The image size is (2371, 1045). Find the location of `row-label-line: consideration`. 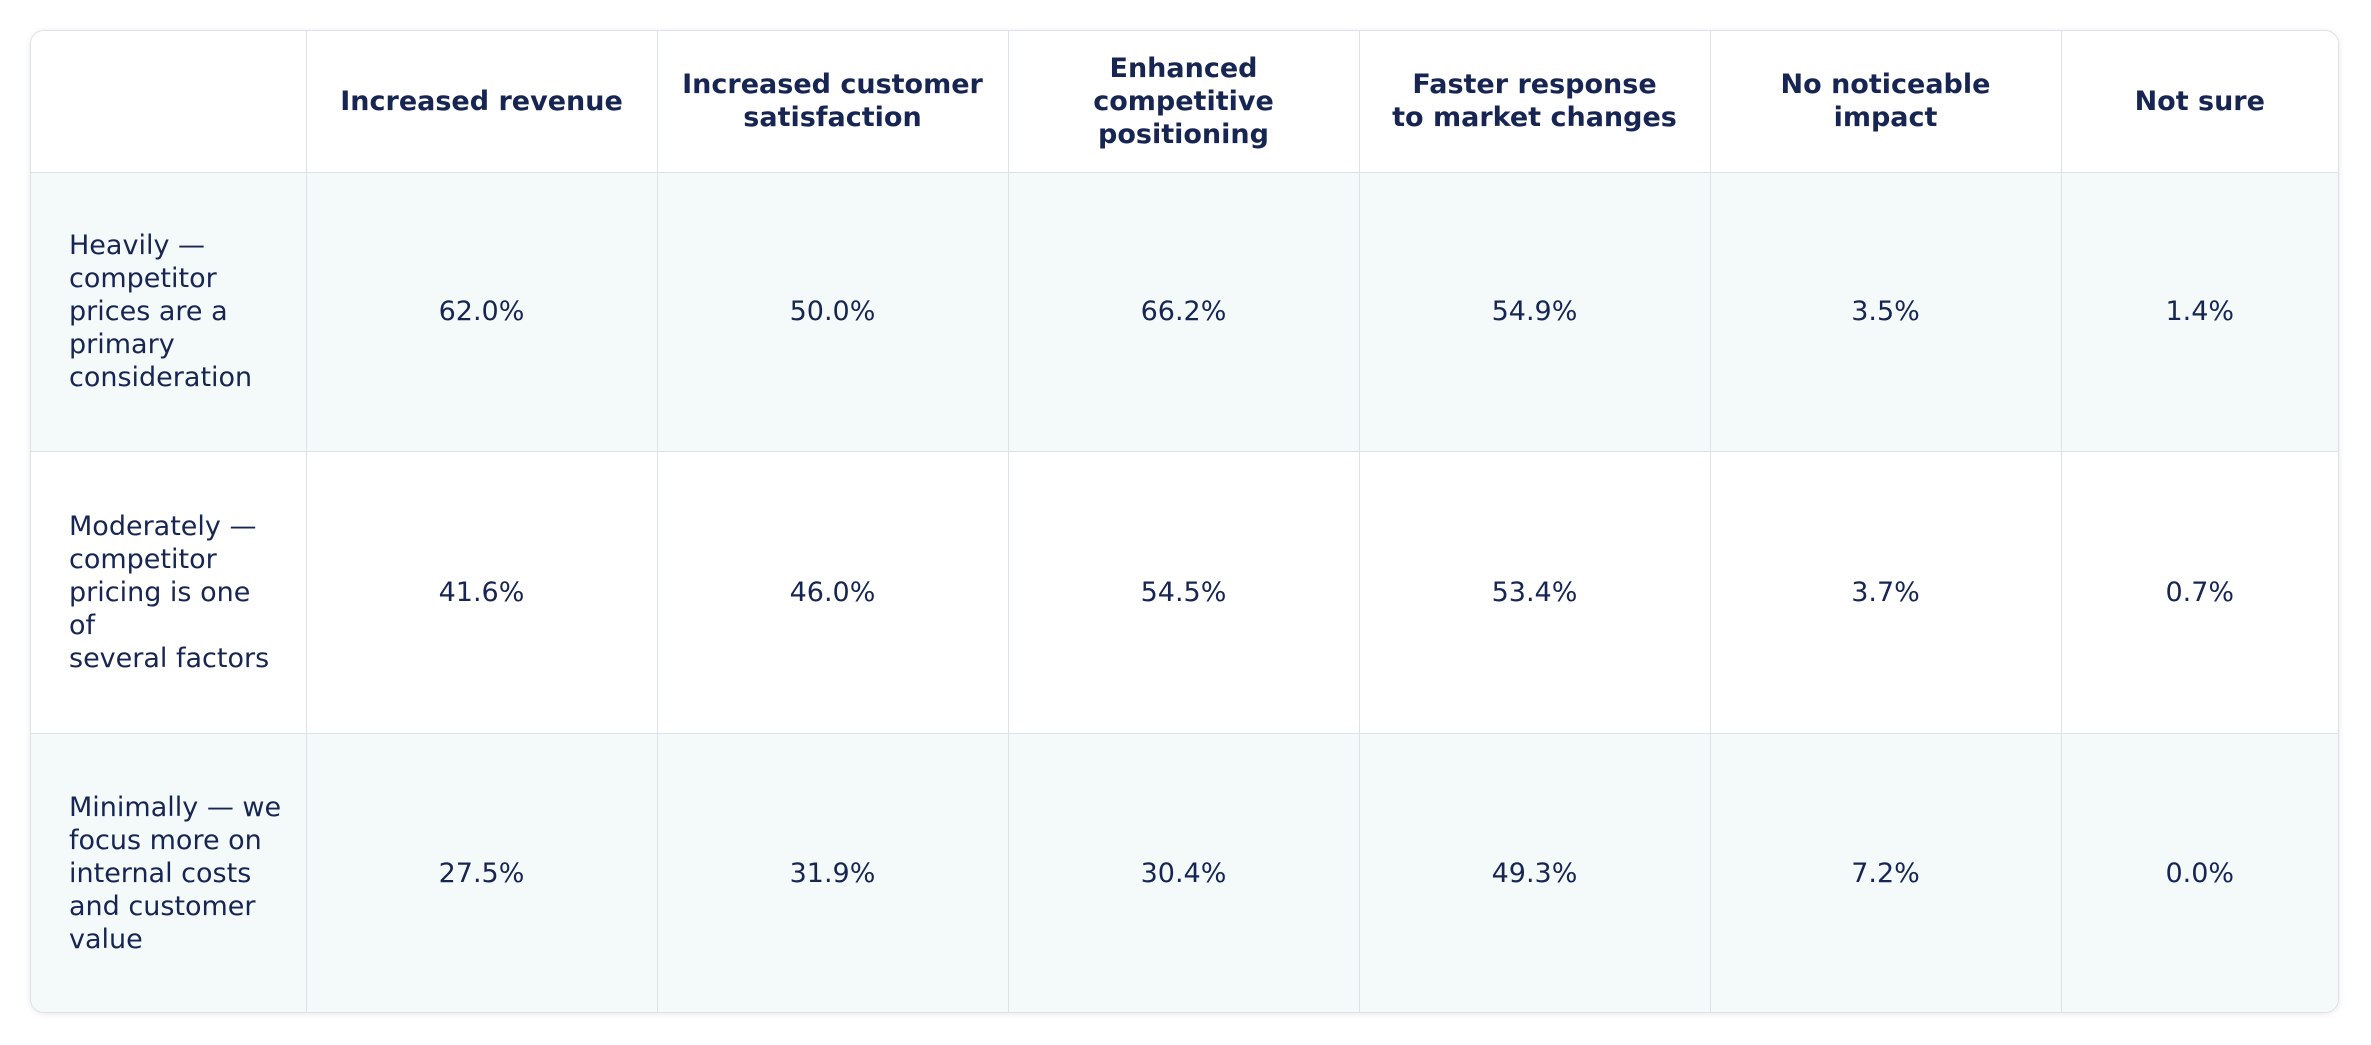

row-label-line: consideration is located at coordinates (161, 377).